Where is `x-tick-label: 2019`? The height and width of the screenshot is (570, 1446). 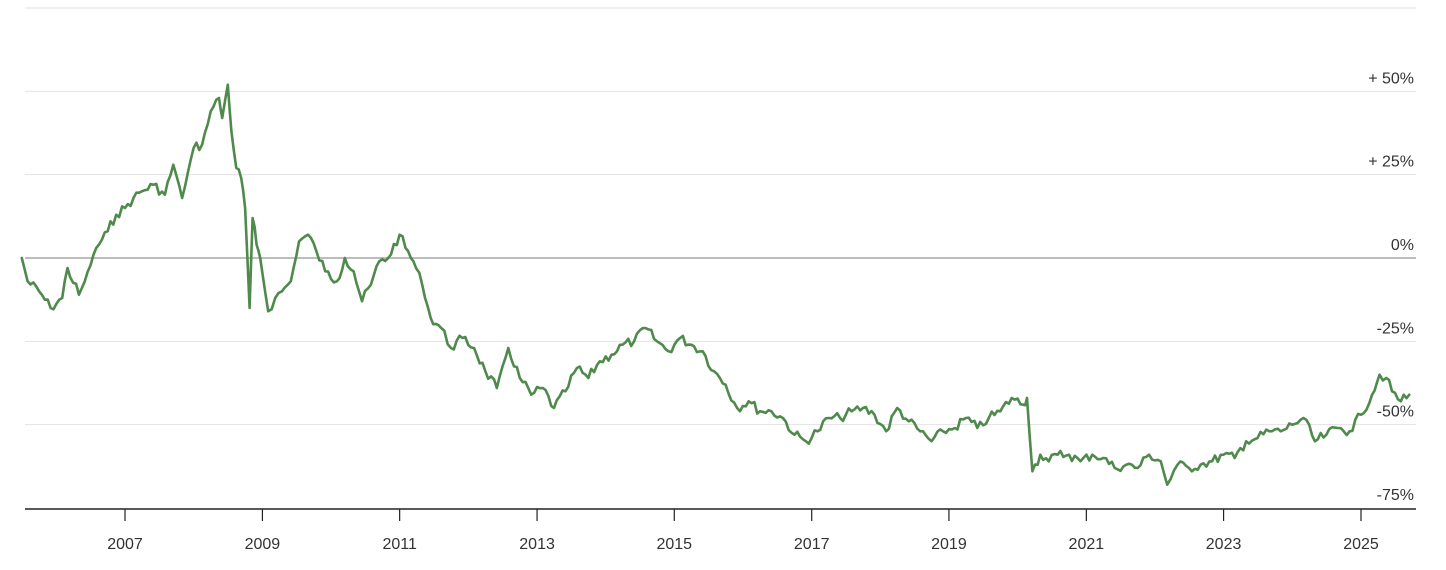
x-tick-label: 2019 is located at coordinates (949, 544).